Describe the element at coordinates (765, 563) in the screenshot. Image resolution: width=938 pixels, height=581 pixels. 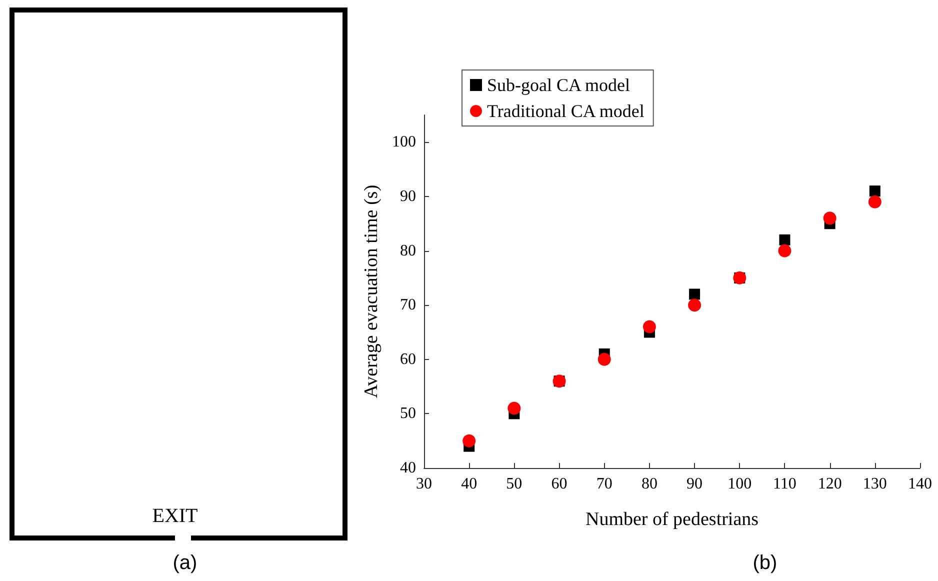
I see `text: (b)` at that location.